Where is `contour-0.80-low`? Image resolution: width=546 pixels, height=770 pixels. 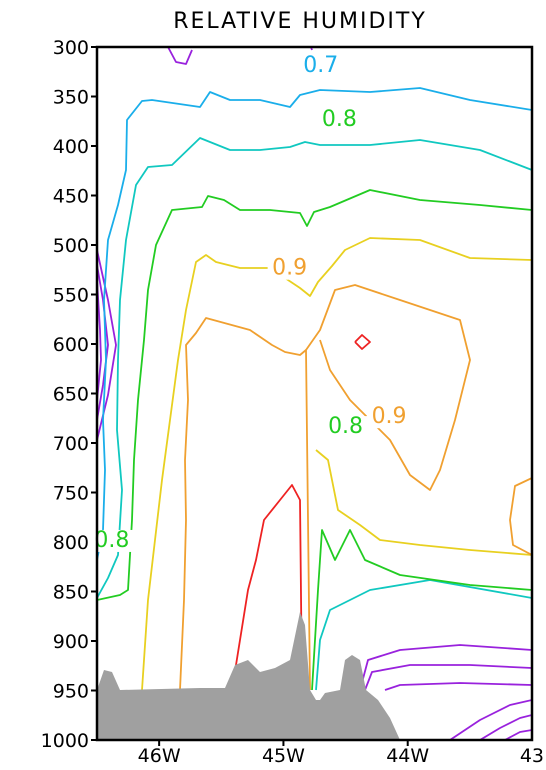
contour-0.80-low is located at coordinates (421, 610).